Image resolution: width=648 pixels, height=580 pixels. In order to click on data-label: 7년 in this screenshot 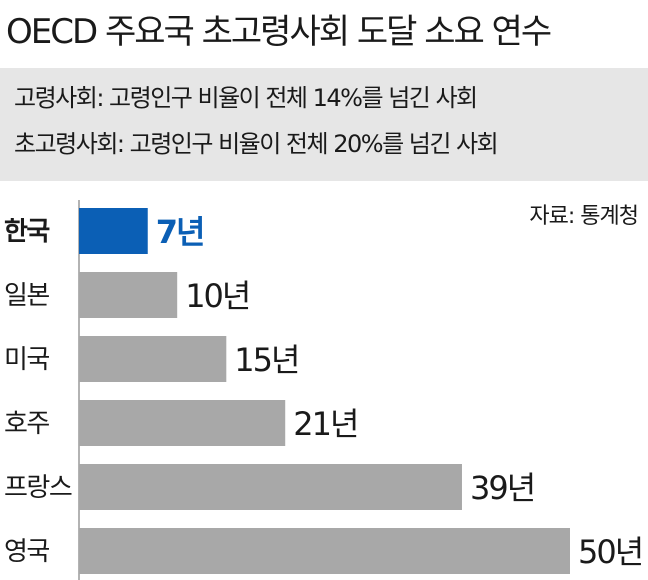, I will do `click(180, 232)`.